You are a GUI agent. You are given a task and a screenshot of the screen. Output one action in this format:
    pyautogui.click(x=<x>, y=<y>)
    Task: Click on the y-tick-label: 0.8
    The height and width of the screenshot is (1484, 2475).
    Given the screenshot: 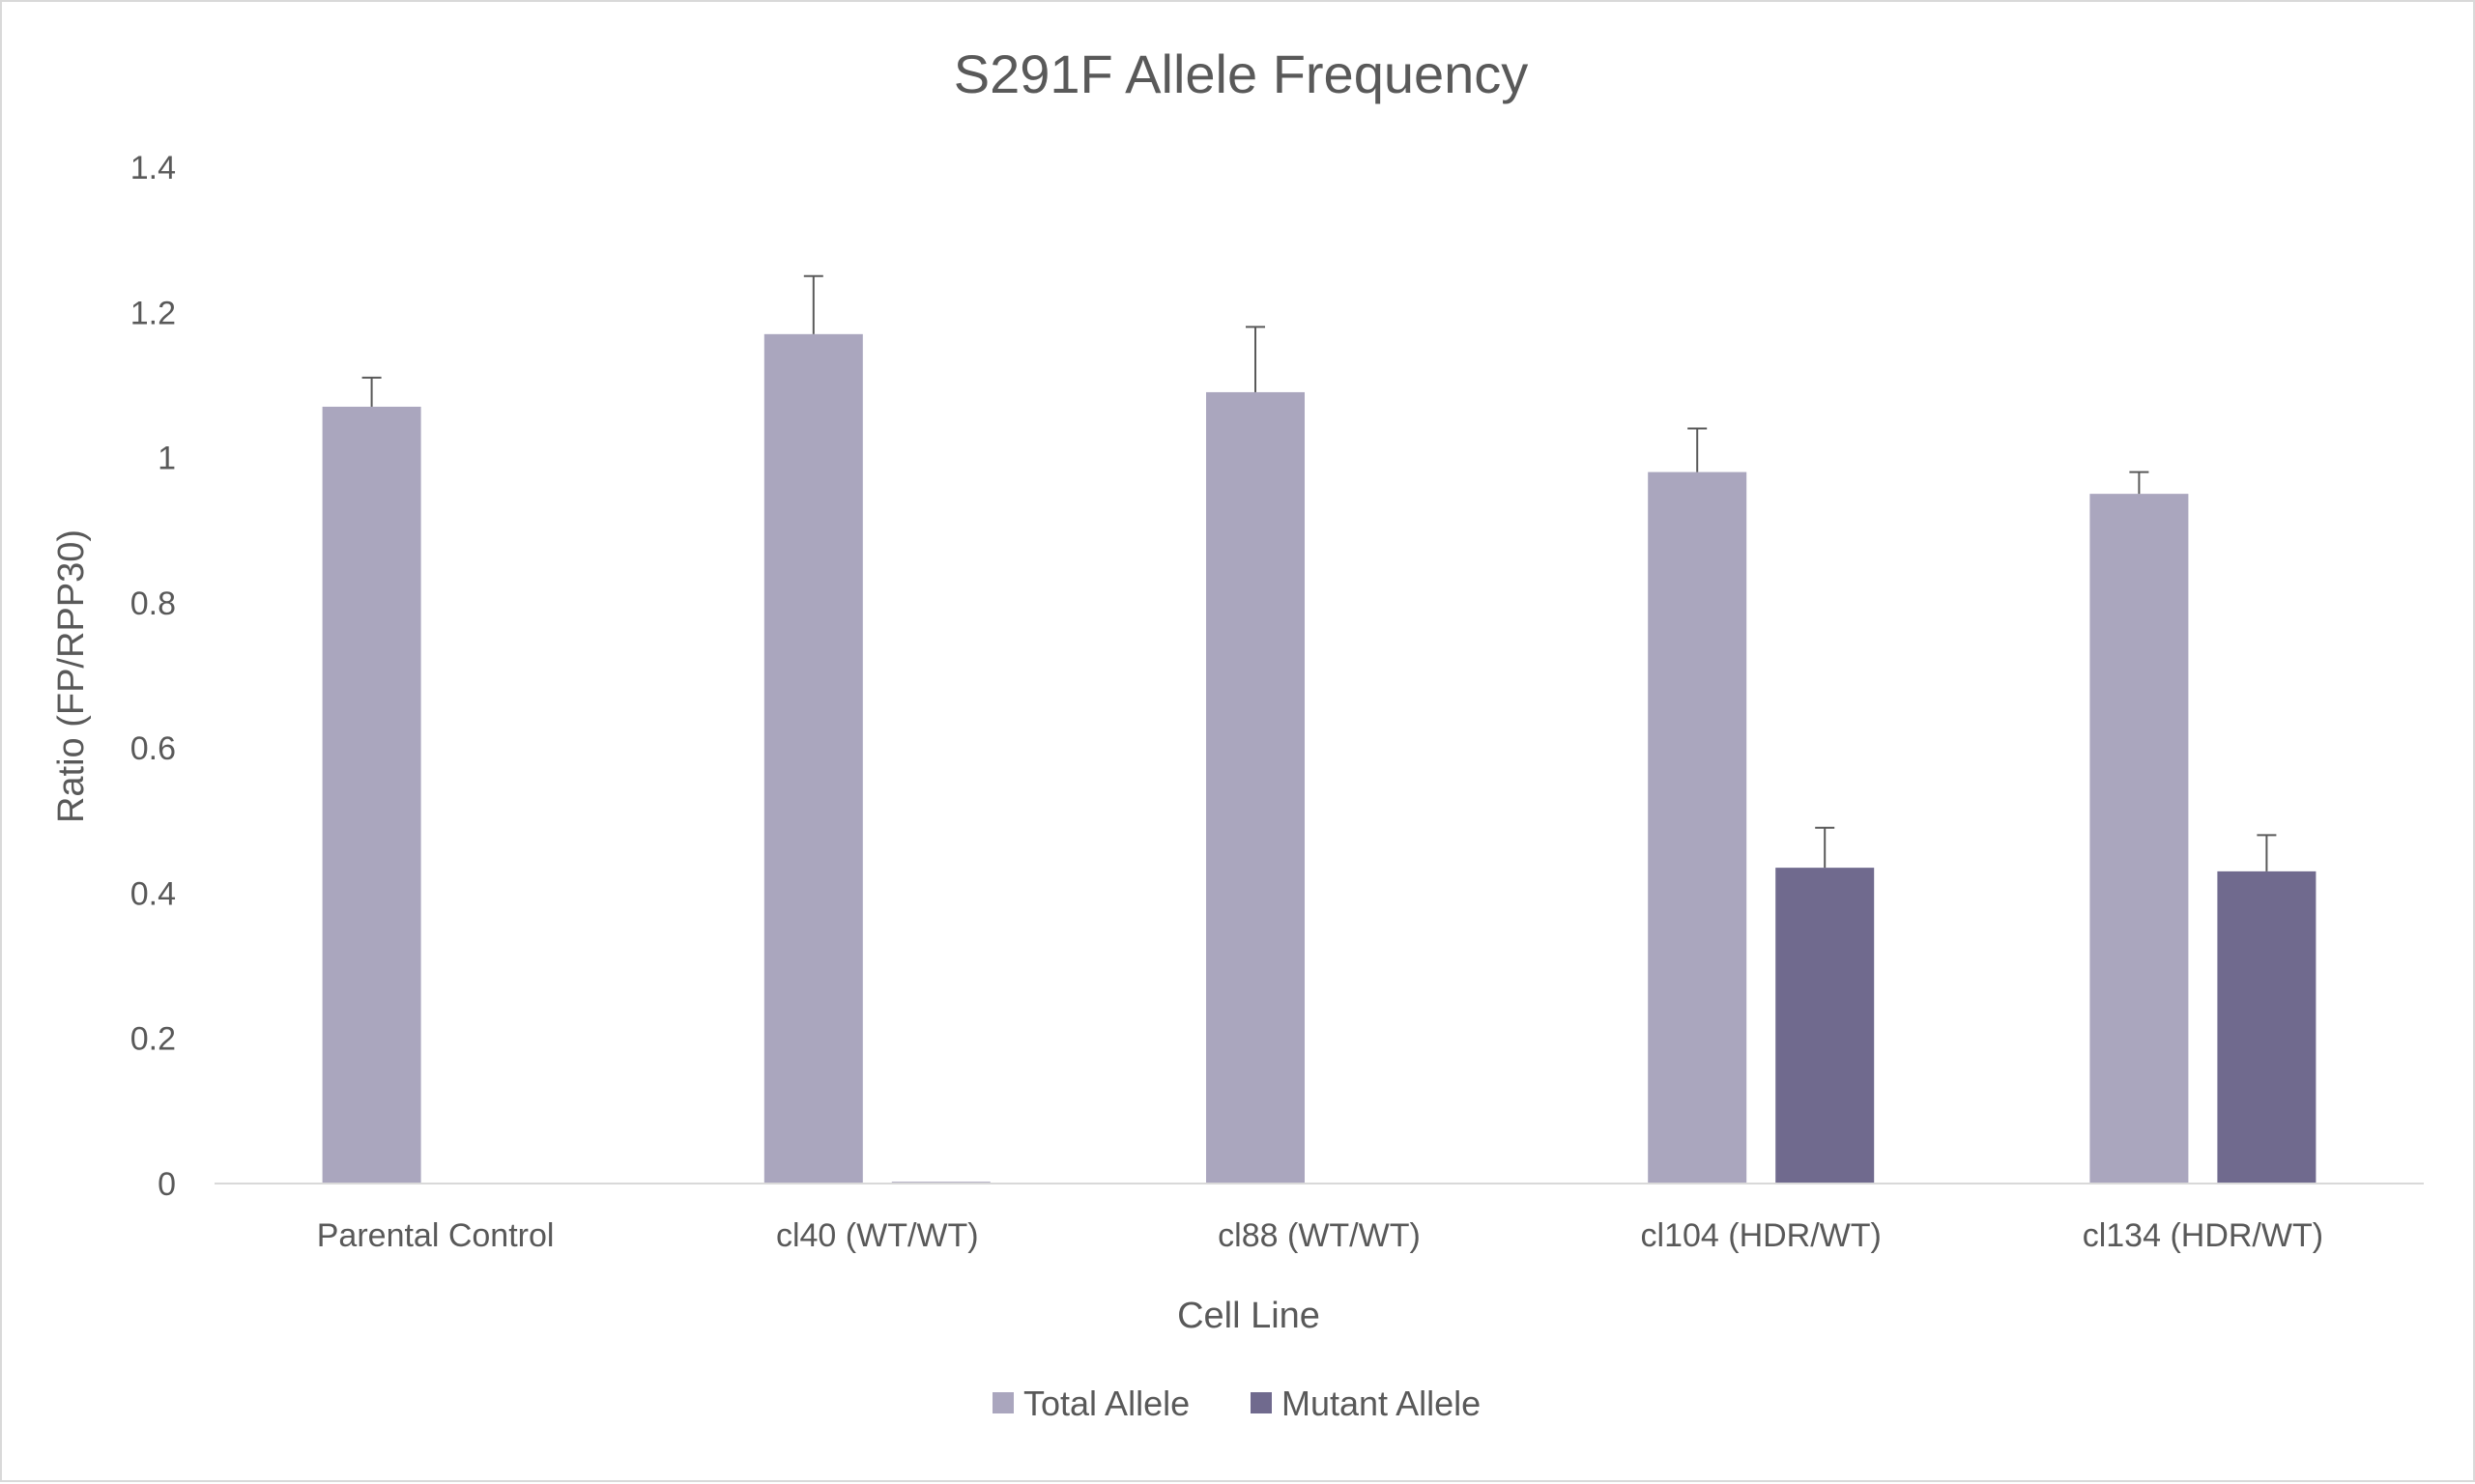 What is the action you would take?
    pyautogui.click(x=153, y=603)
    